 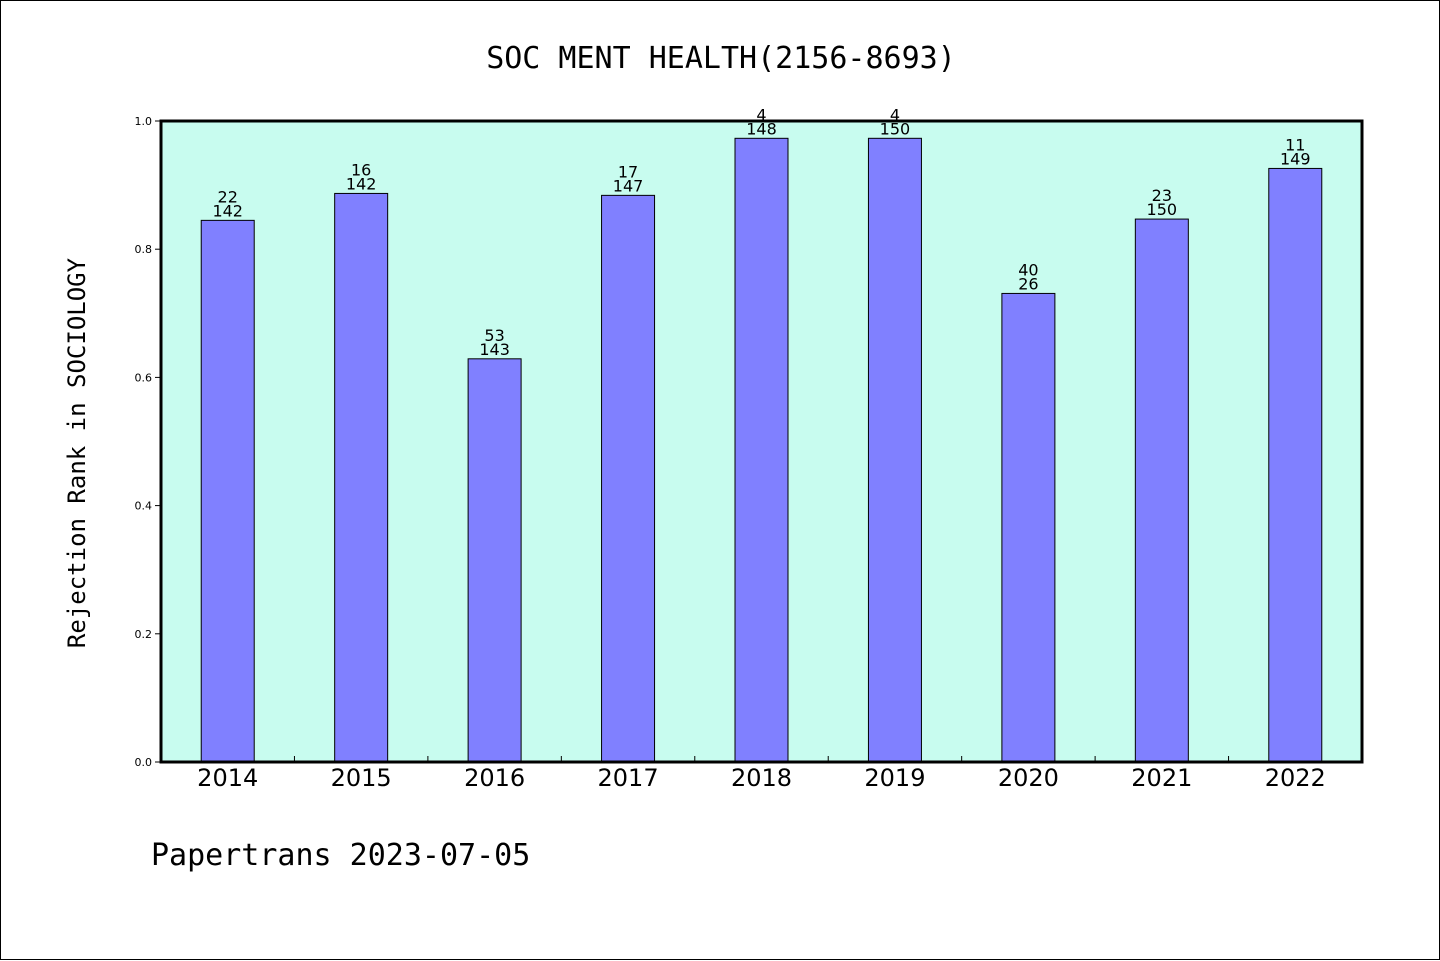 I want to click on y-tick-label: 0.0, so click(x=144, y=762).